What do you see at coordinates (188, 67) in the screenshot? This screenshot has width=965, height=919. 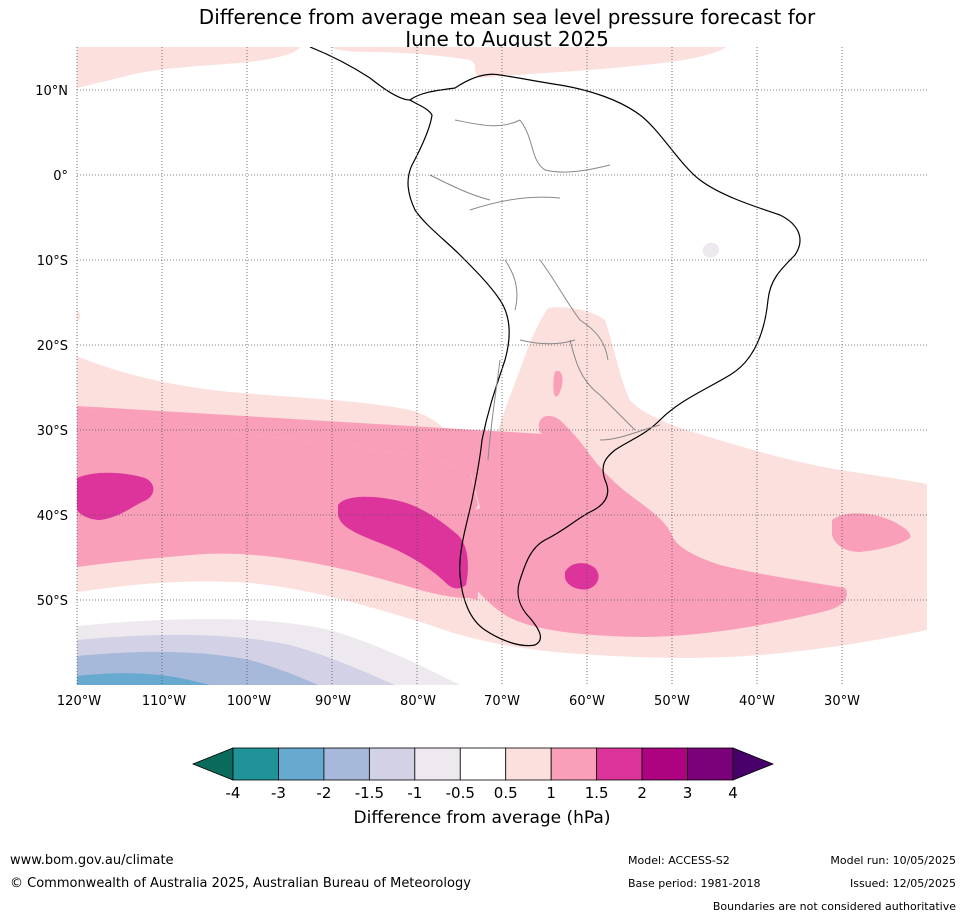 I see `contour-plus-0.5-north` at bounding box center [188, 67].